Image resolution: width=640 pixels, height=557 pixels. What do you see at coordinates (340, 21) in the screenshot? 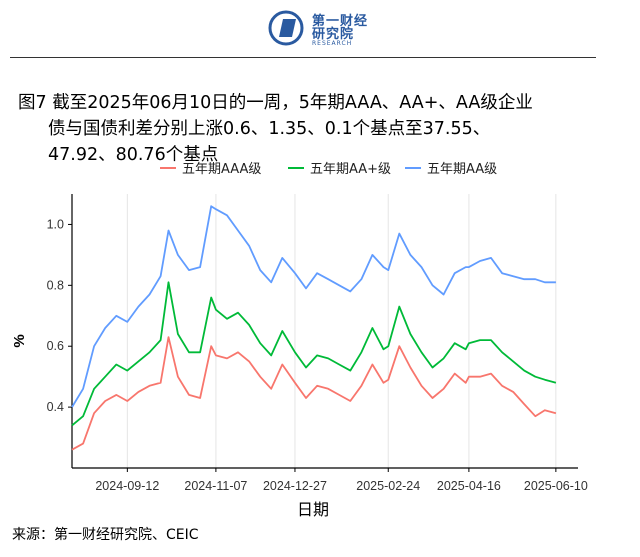
I see `brand-name-top: 第一财经` at bounding box center [340, 21].